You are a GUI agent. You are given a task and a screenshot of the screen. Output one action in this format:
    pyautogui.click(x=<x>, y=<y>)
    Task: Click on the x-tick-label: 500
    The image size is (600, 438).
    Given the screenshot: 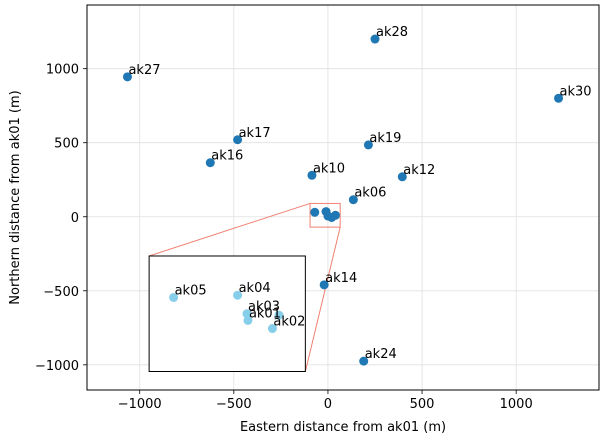 What is the action you would take?
    pyautogui.click(x=422, y=404)
    